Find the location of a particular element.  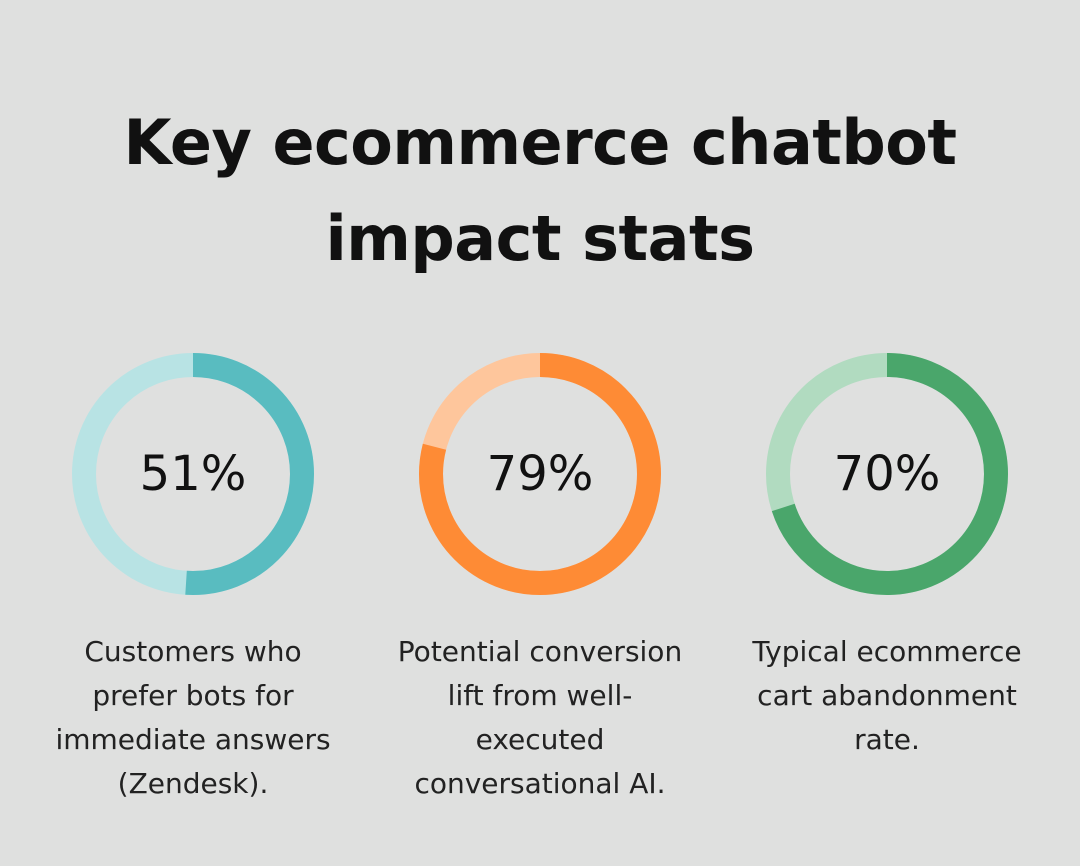

caption-line: conversational AI. is located at coordinates (540, 783).